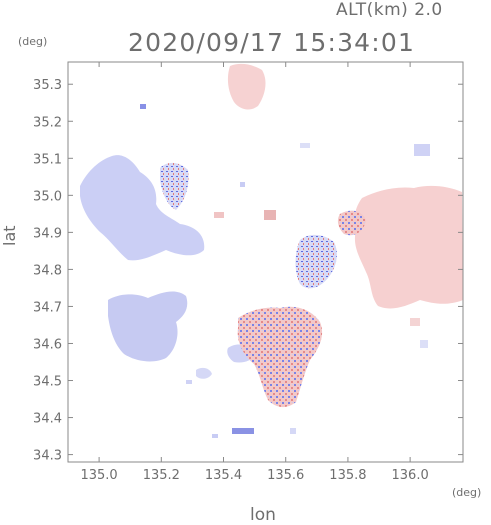  What do you see at coordinates (316, 261) in the screenshot?
I see `echo-region-mid` at bounding box center [316, 261].